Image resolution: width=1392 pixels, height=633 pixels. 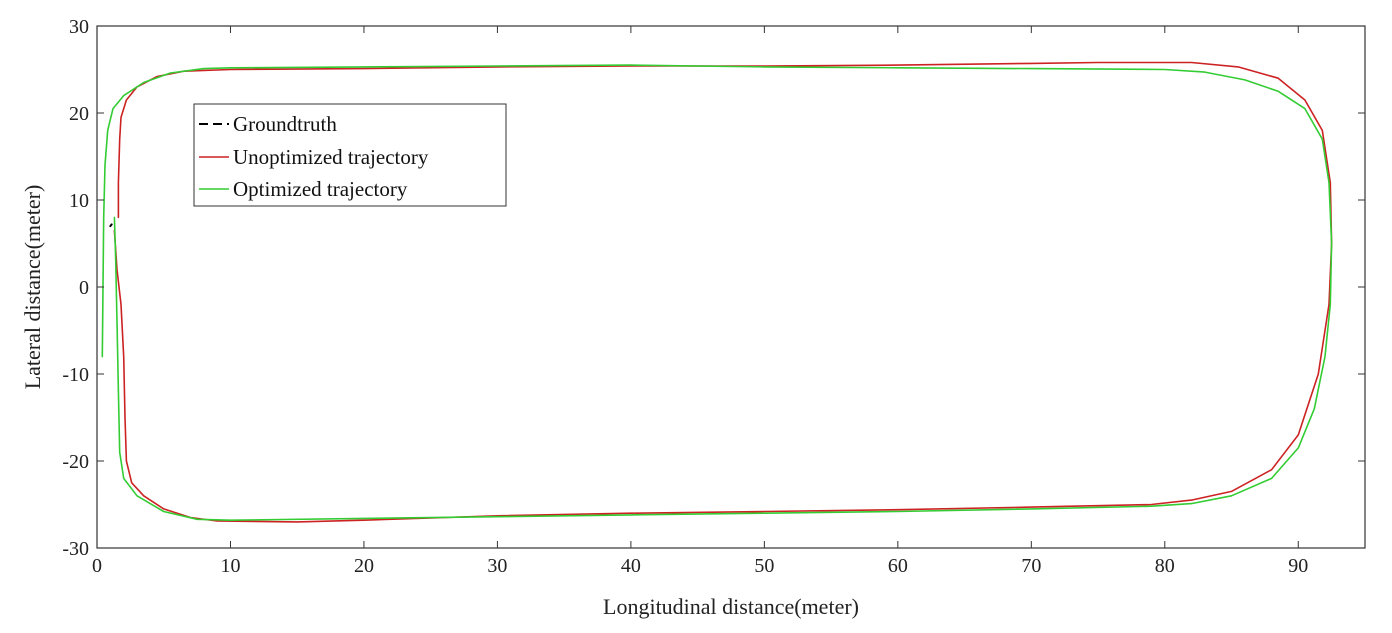 What do you see at coordinates (631, 566) in the screenshot?
I see `x-tick-label: 40` at bounding box center [631, 566].